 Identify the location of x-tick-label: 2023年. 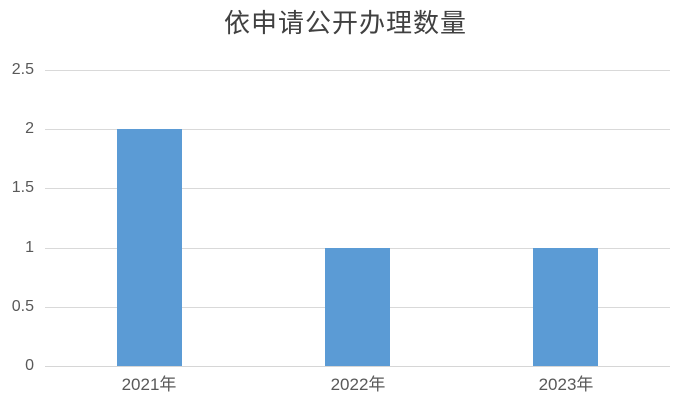
(566, 384).